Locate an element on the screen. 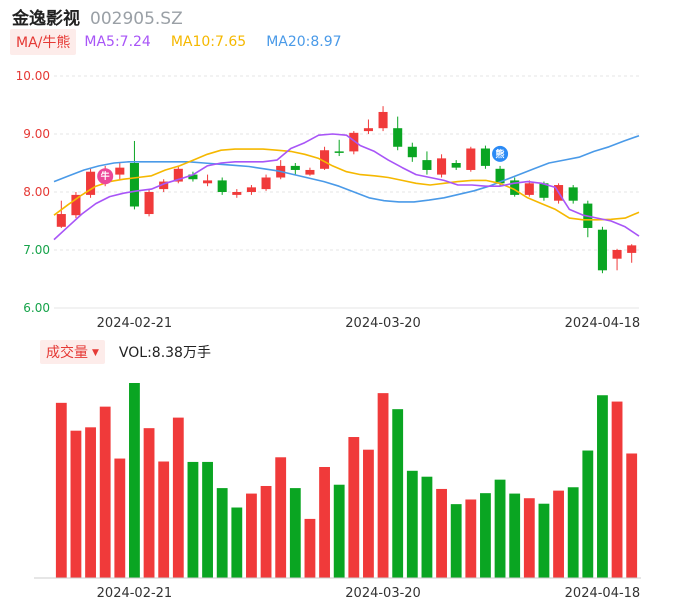 This screenshot has width=686, height=606. stock-header: 金逸影视 002905.SZ is located at coordinates (97, 16).